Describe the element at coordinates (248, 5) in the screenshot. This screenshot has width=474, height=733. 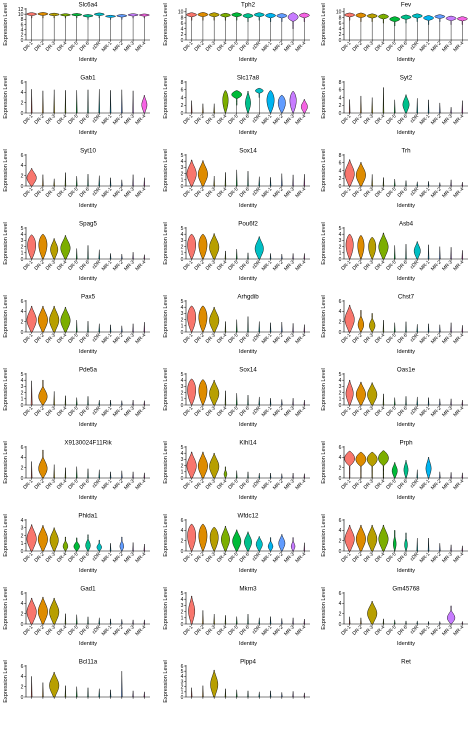
I see `chart-title: Tph2` at that location.